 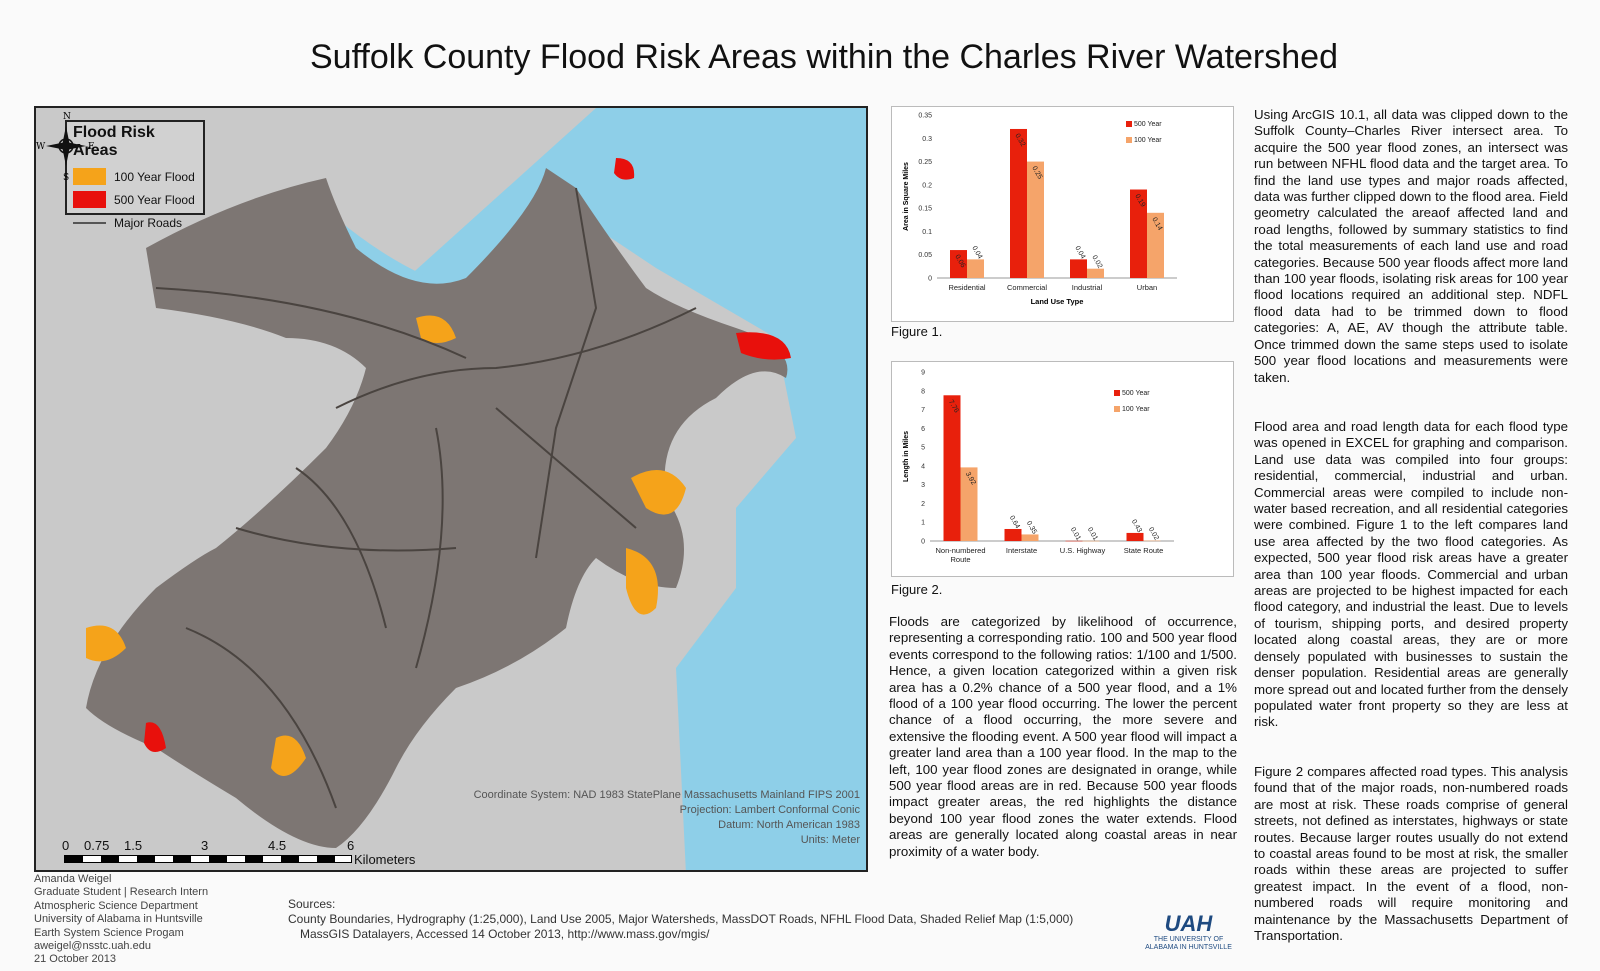 What do you see at coordinates (1014, 522) in the screenshot?
I see `data-label: 0.64` at bounding box center [1014, 522].